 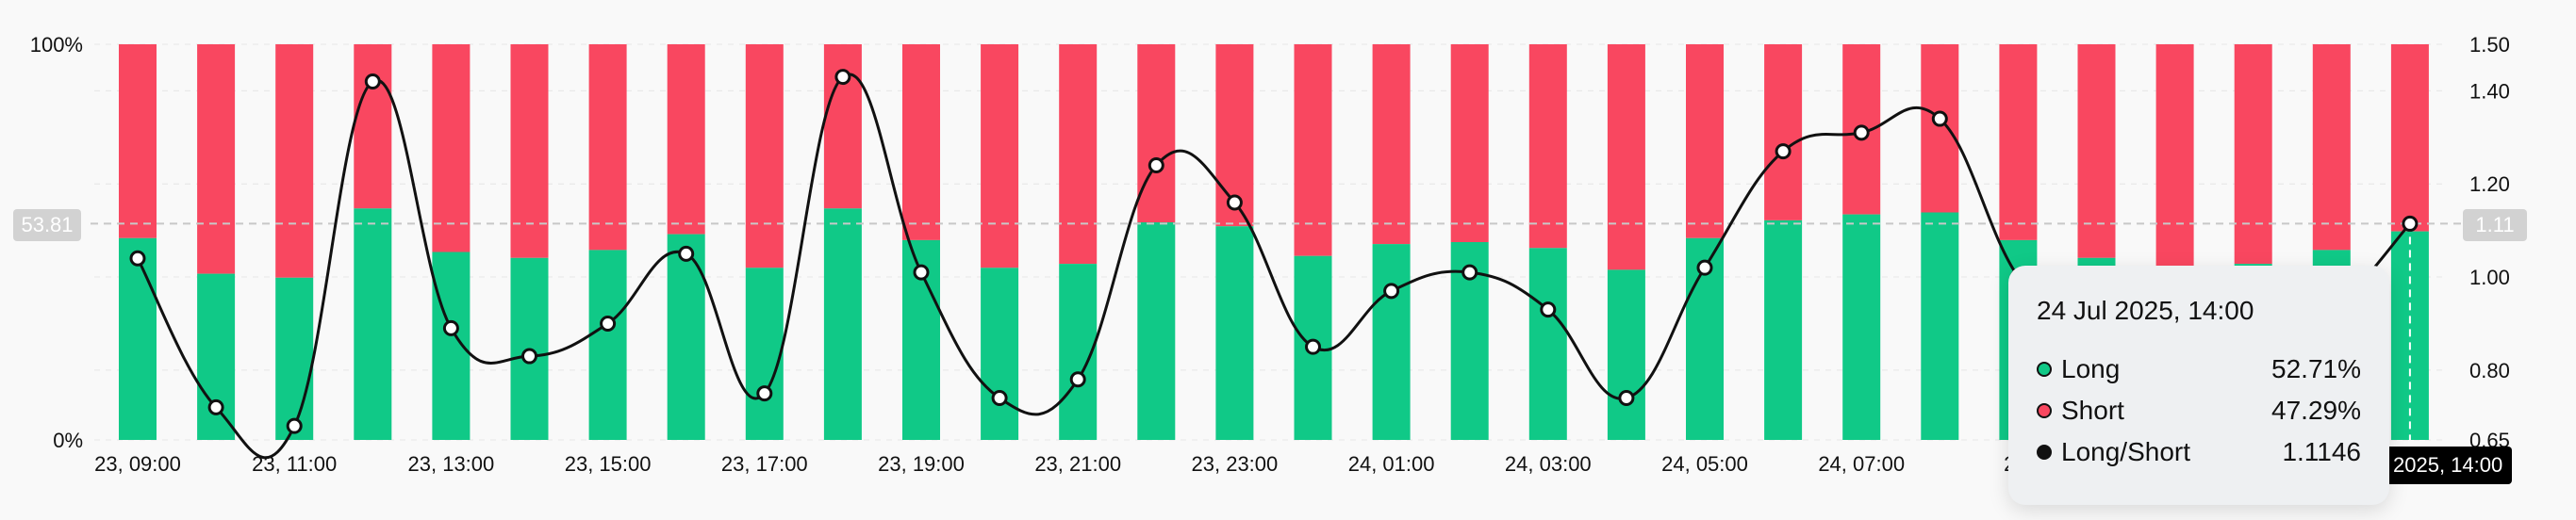 What do you see at coordinates (2495, 225) in the screenshot?
I see `crosshair-right-value: 1.11` at bounding box center [2495, 225].